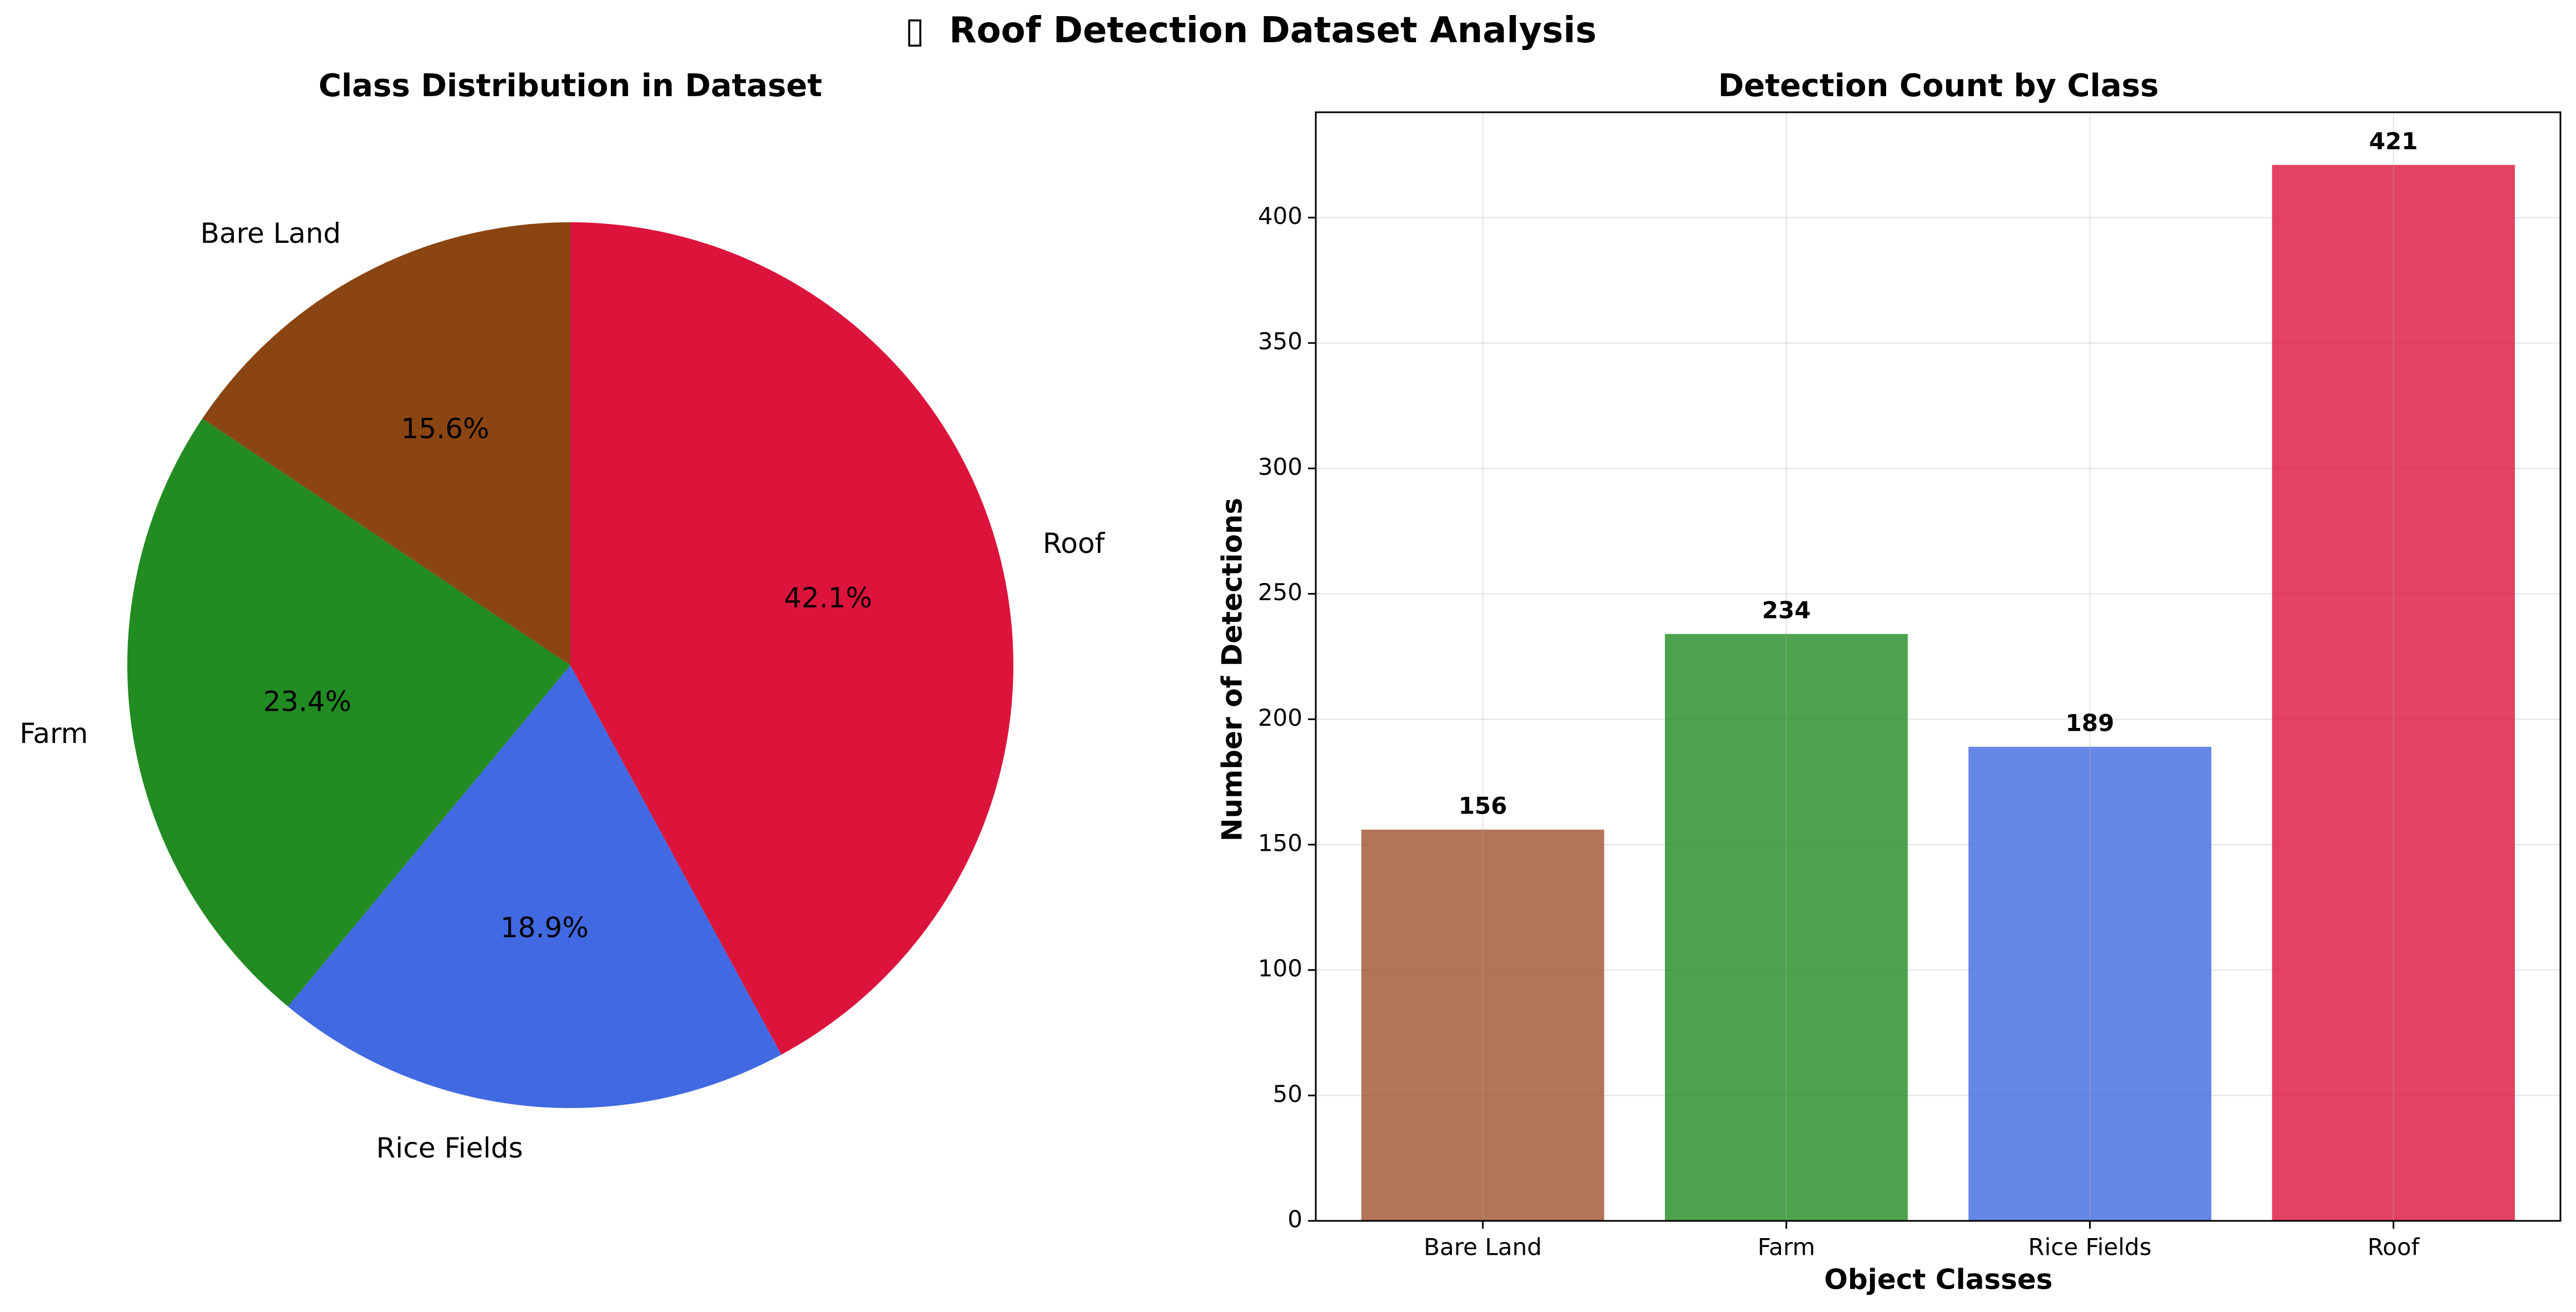 The image size is (2576, 1312). What do you see at coordinates (2090, 1247) in the screenshot?
I see `bar-x-tick-label-rice-fields: Rice Fields` at bounding box center [2090, 1247].